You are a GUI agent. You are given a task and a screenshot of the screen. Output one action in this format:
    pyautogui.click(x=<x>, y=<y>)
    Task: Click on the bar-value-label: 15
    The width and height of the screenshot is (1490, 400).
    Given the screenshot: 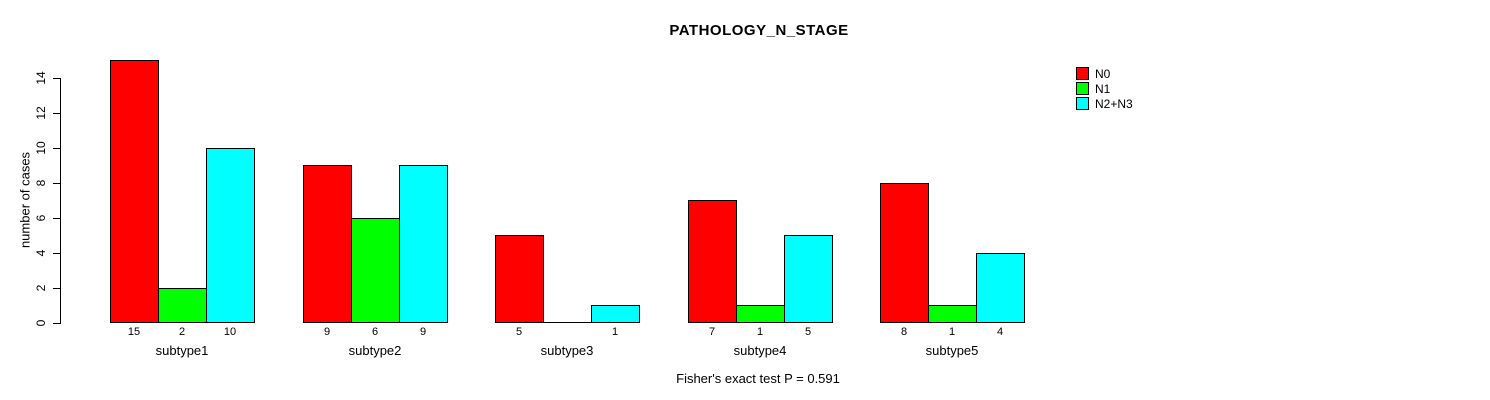 What is the action you would take?
    pyautogui.click(x=134, y=332)
    